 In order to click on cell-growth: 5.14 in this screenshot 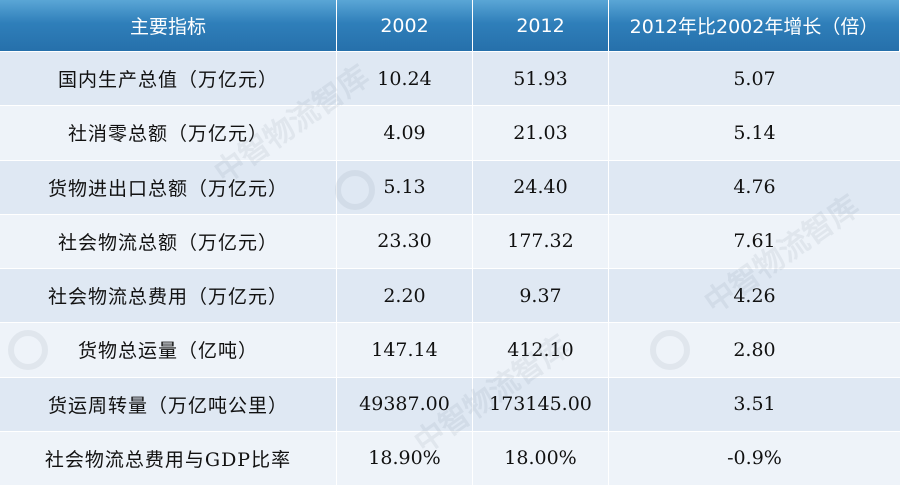, I will do `click(754, 132)`.